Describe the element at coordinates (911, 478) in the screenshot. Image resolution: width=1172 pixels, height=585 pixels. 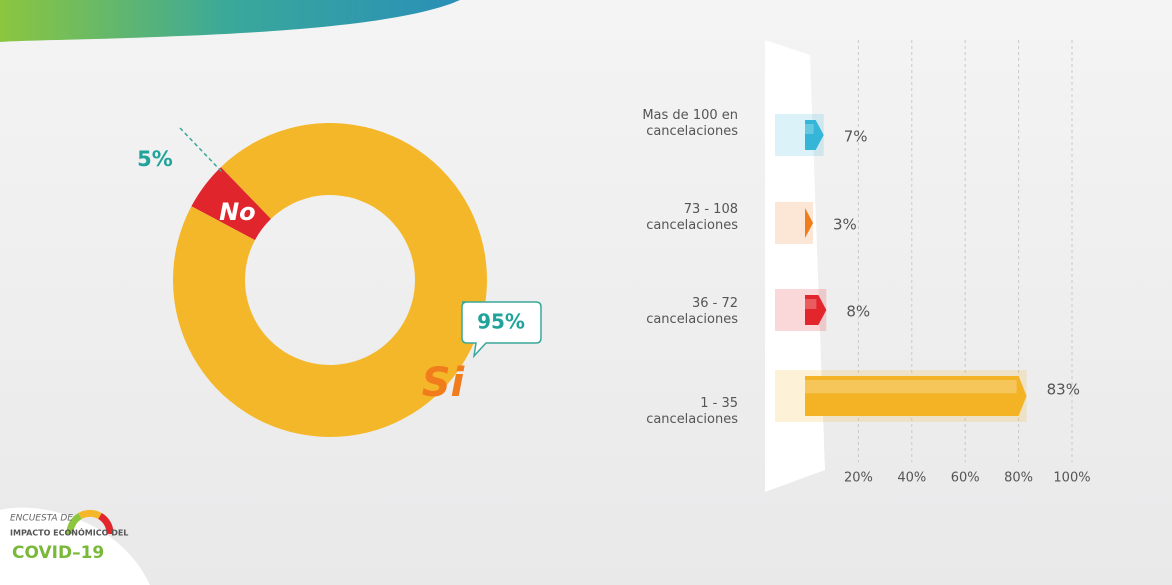
I see `x-tick-label: 40%` at that location.